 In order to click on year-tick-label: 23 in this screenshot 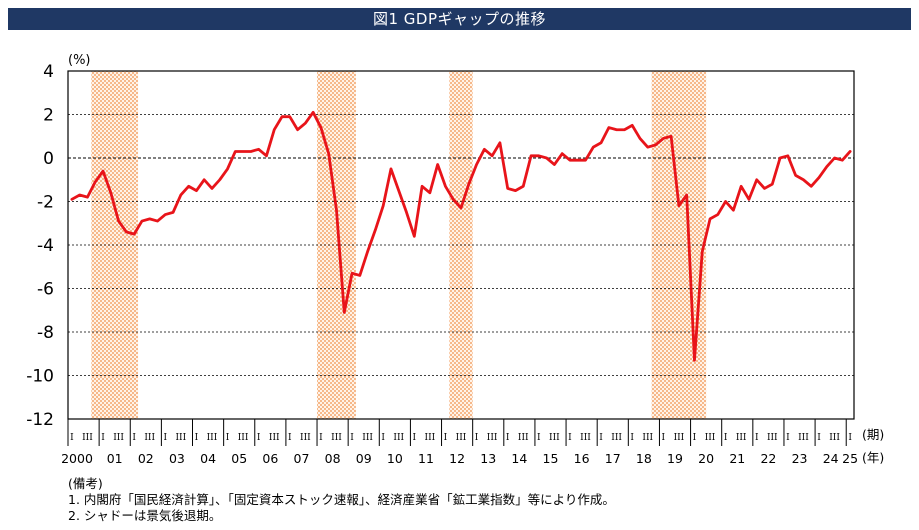, I will do `click(800, 458)`.